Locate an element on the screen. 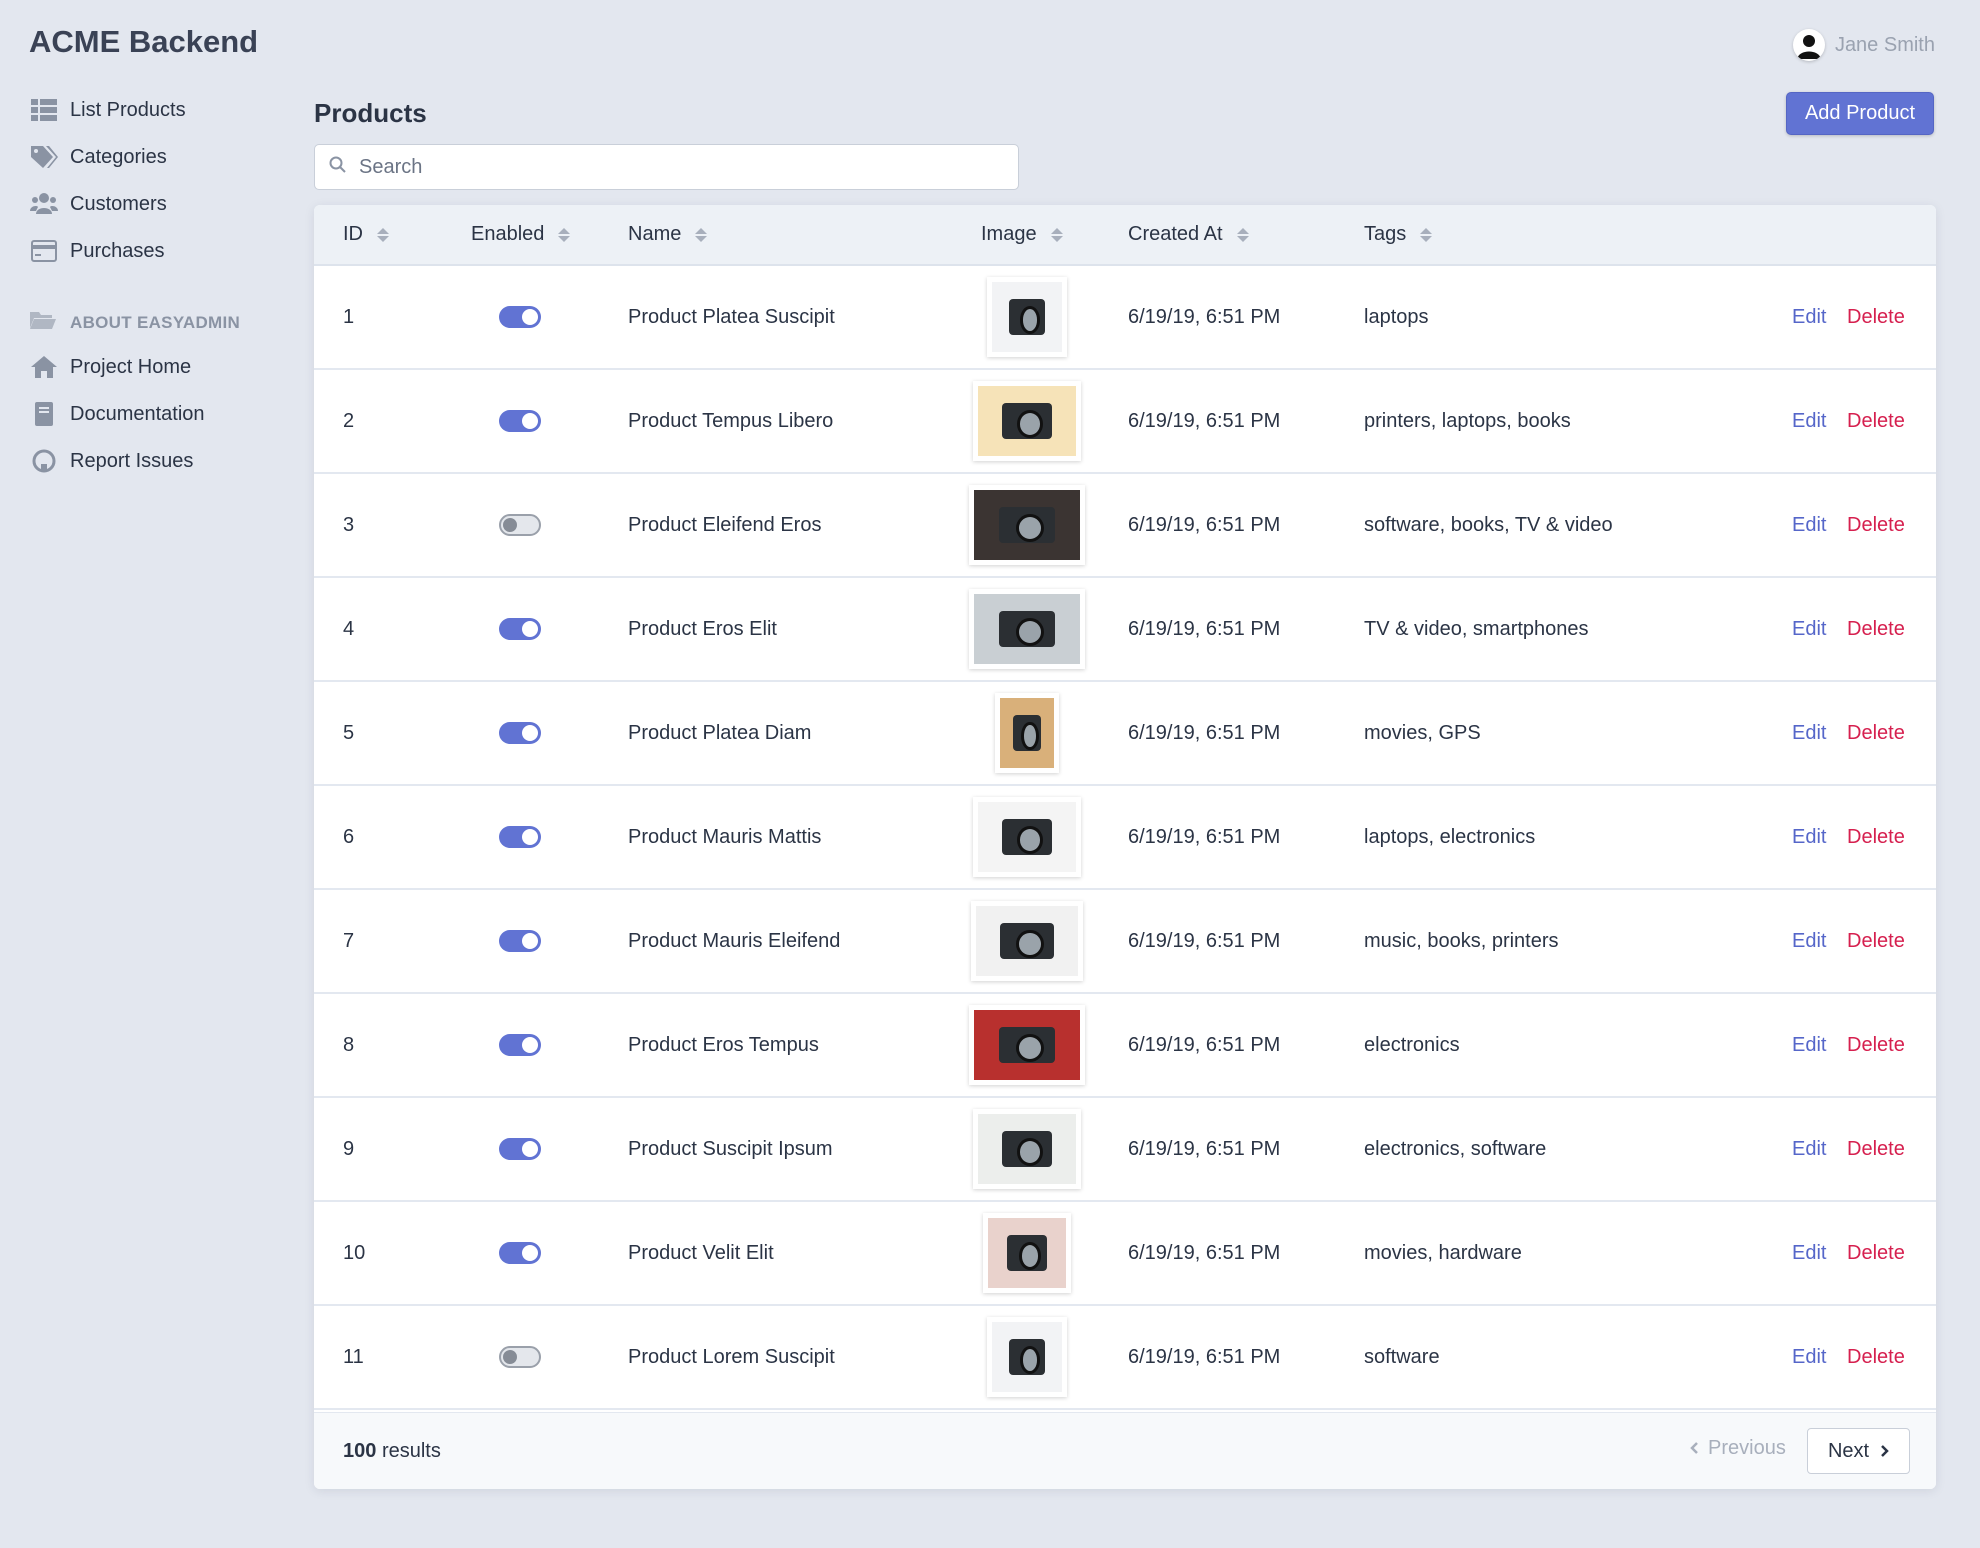 The width and height of the screenshot is (1980, 1548). previous-button: Previous is located at coordinates (1738, 1448).